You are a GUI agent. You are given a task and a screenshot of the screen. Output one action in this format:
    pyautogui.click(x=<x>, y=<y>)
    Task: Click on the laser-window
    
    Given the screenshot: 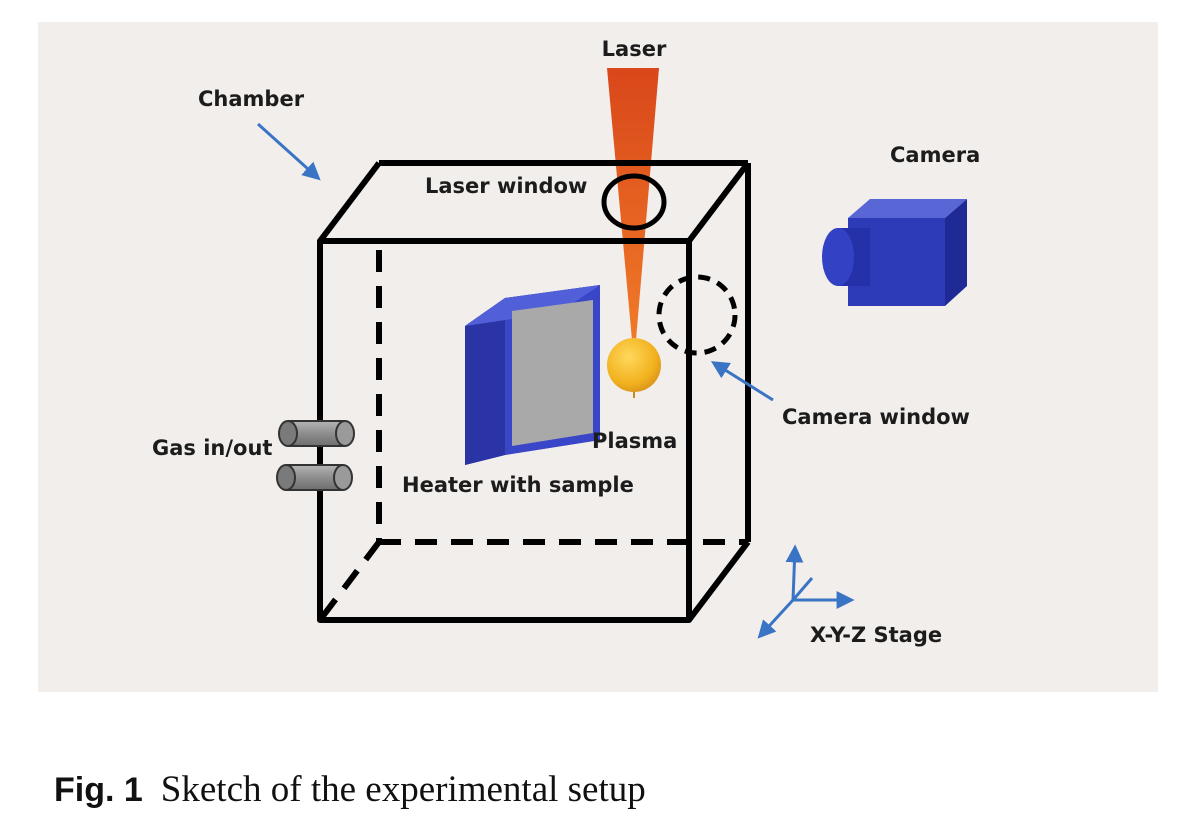 What is the action you would take?
    pyautogui.click(x=634, y=202)
    